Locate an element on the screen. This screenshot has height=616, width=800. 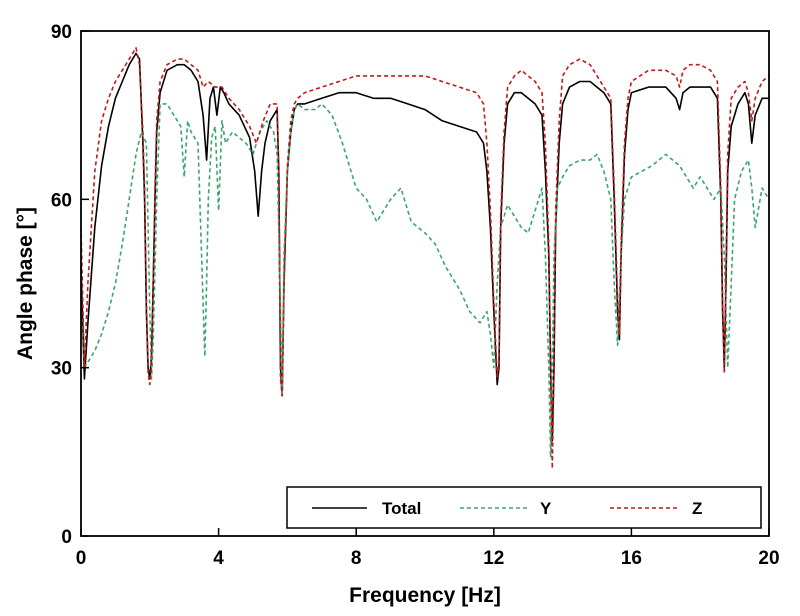
y-axis-title: Angle phase [°] is located at coordinates (25, 283).